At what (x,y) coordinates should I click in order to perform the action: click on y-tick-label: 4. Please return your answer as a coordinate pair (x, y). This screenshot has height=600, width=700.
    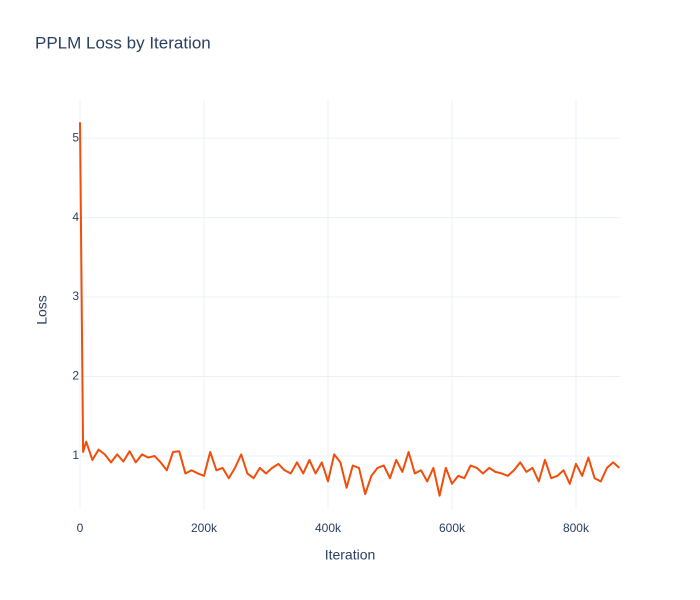
    Looking at the image, I should click on (75, 217).